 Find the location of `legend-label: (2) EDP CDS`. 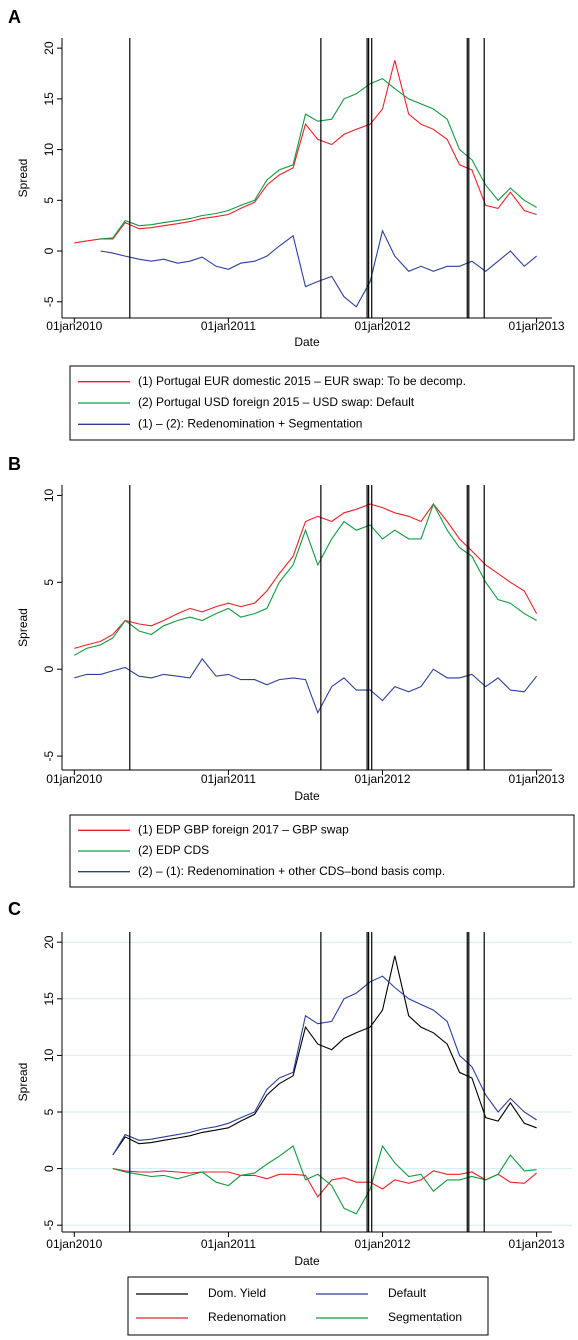

legend-label: (2) EDP CDS is located at coordinates (173, 850).